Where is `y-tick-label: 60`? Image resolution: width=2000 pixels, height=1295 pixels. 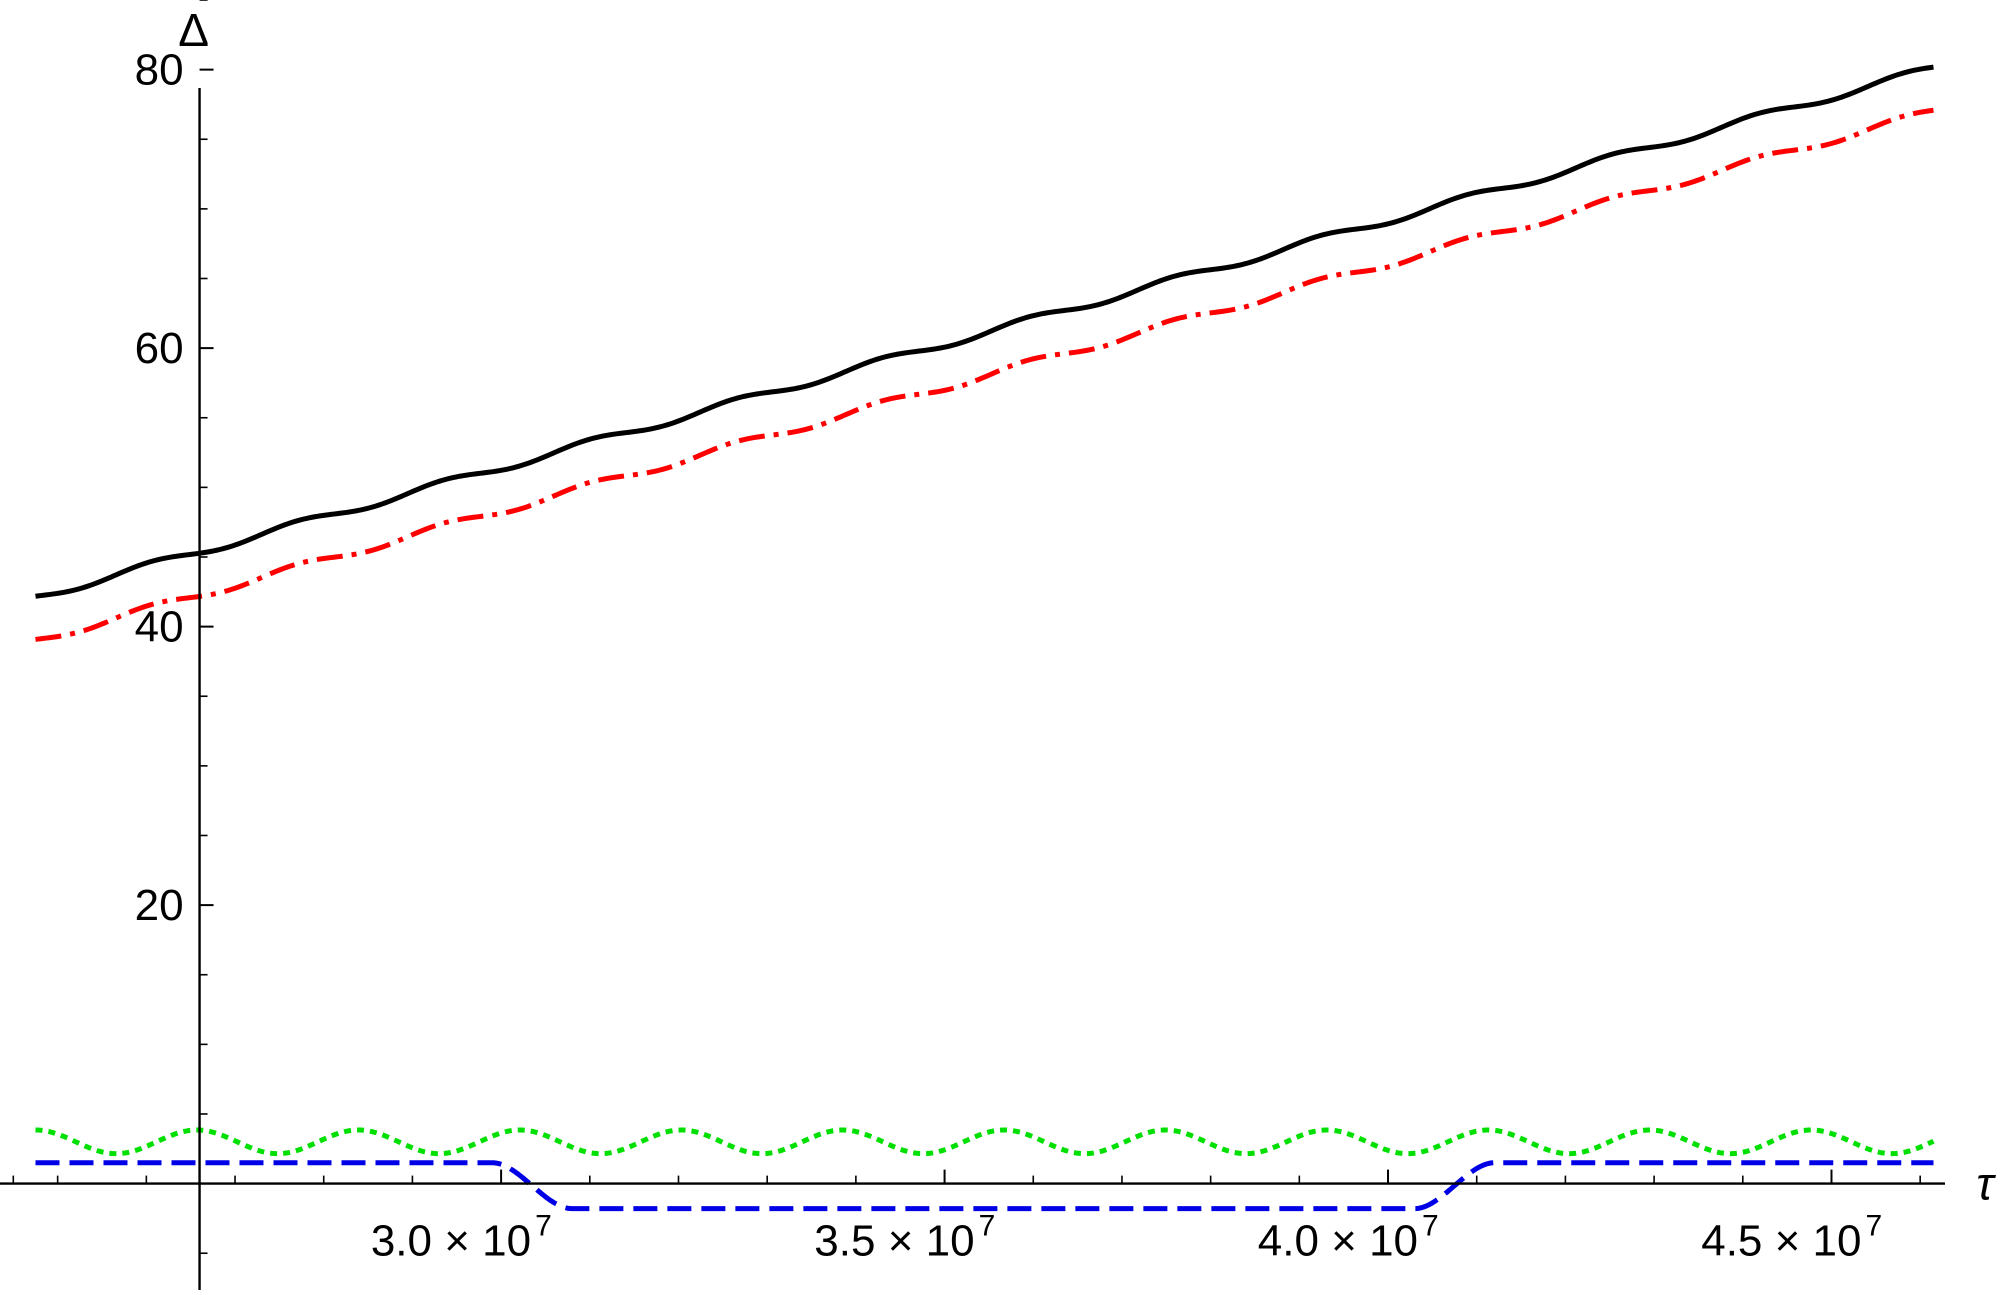 y-tick-label: 60 is located at coordinates (159, 348).